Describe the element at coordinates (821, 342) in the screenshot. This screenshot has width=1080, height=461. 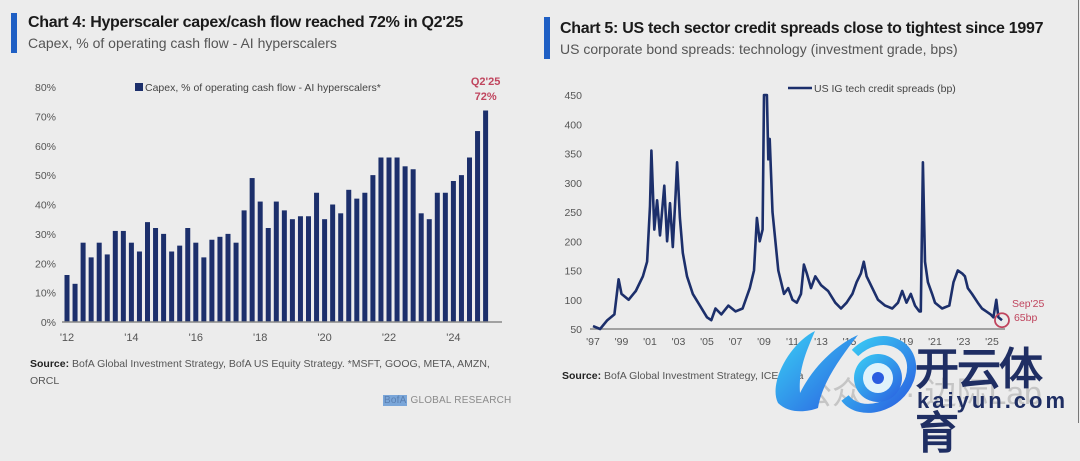
I see `x-tick-label: '13` at that location.